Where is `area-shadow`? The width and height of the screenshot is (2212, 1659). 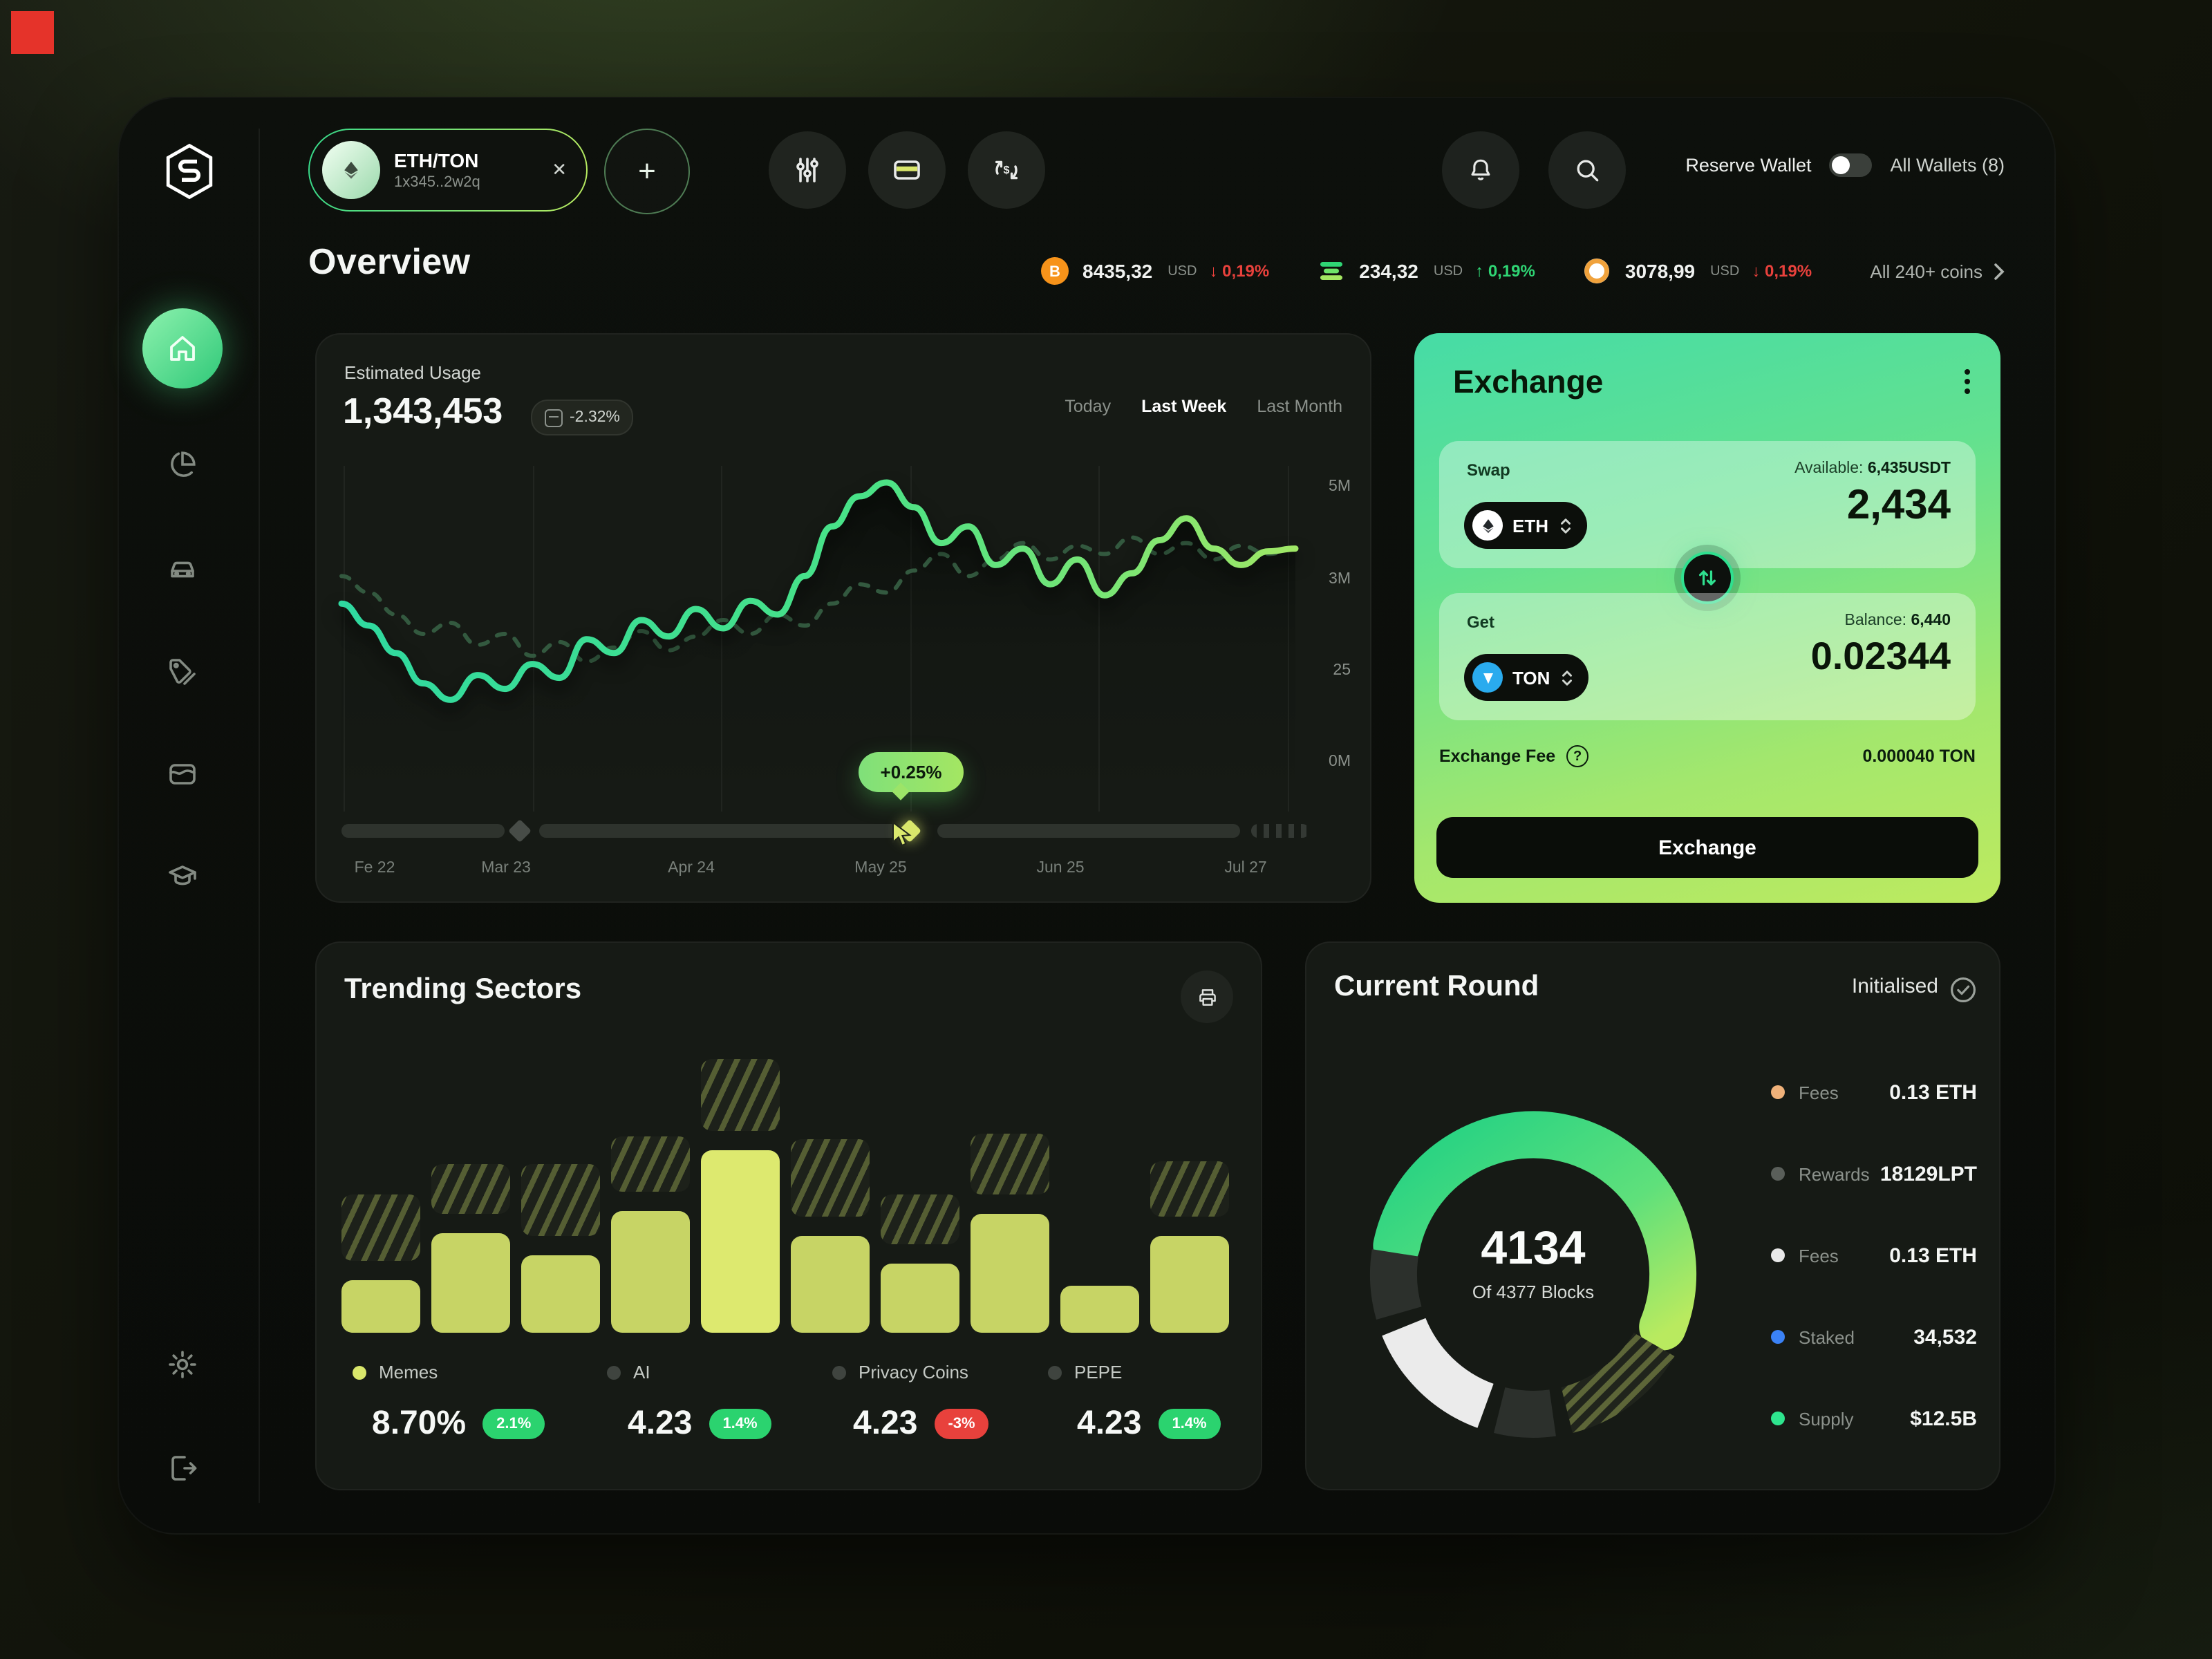 area-shadow is located at coordinates (818, 647).